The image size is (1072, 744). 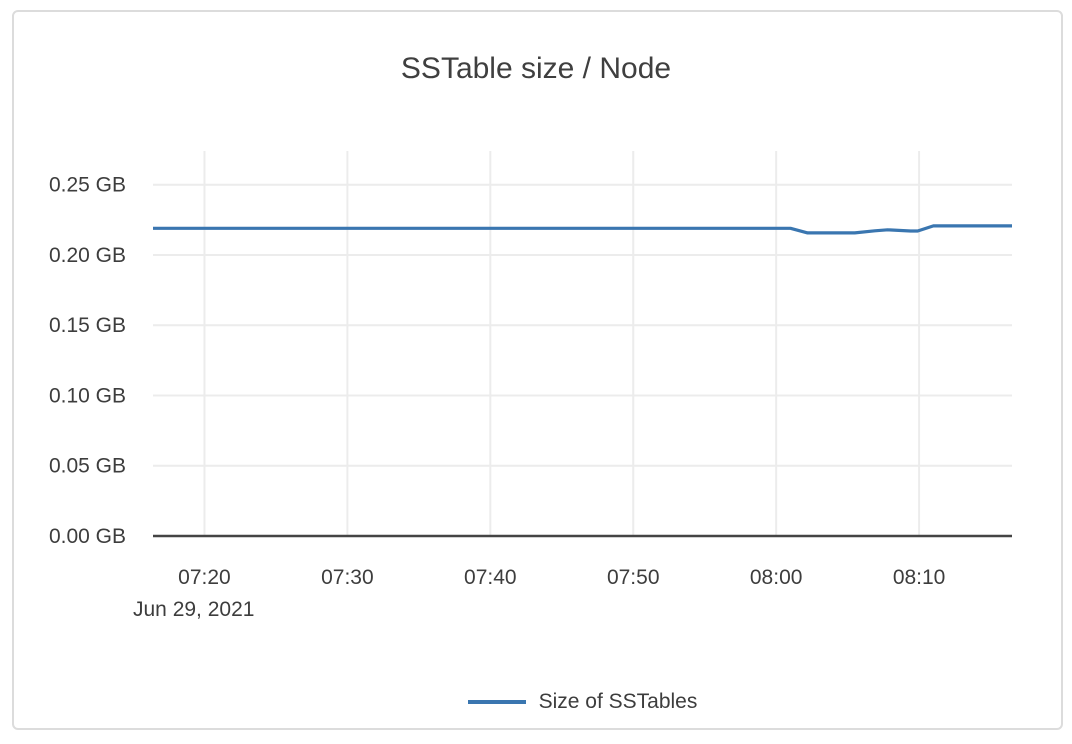 I want to click on series-line-size-of-sstables, so click(x=582, y=229).